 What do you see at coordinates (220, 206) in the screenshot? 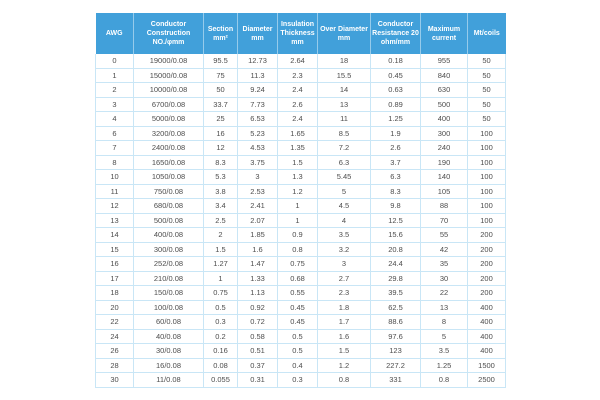
I see `cell-section: 3.4` at bounding box center [220, 206].